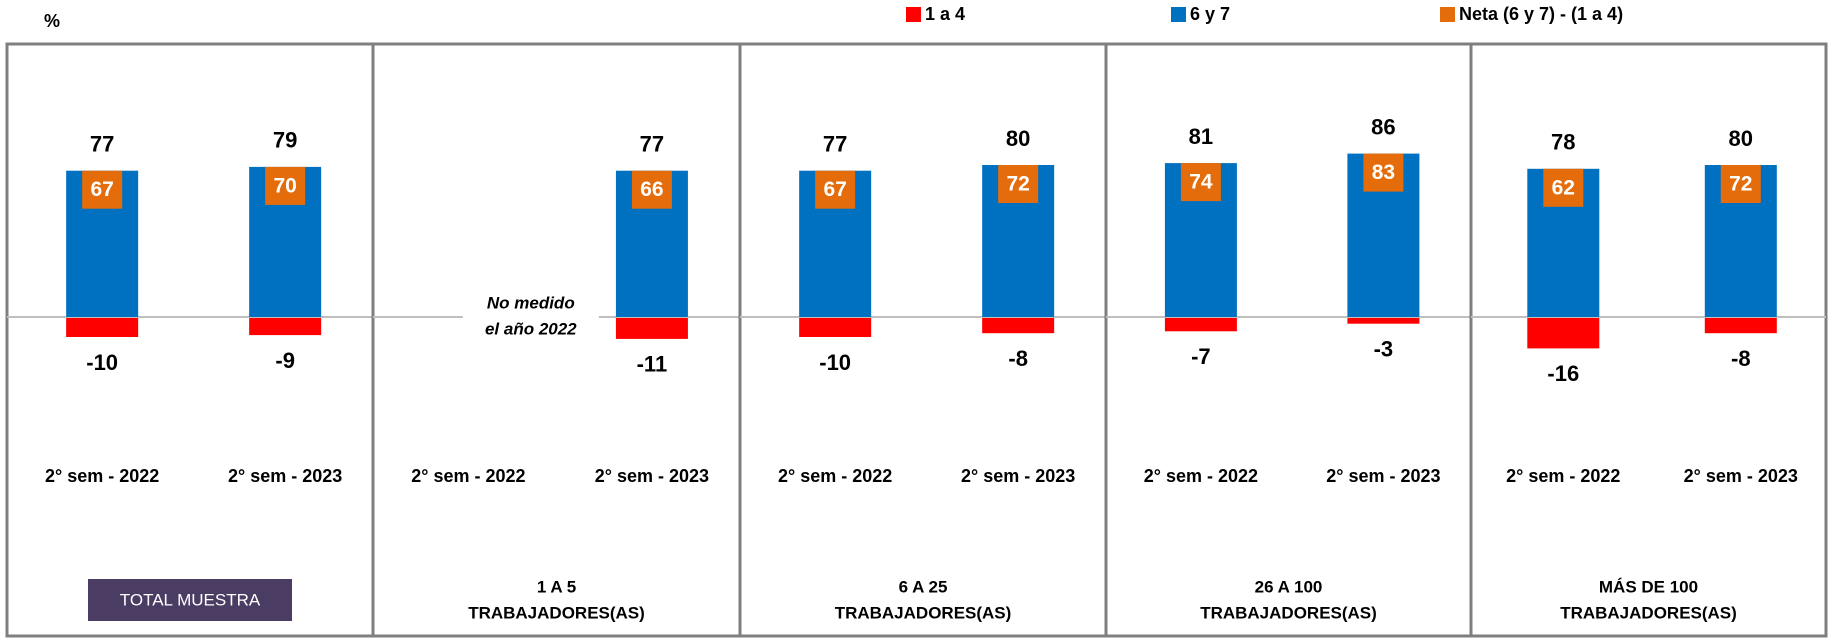 Image resolution: width=1833 pixels, height=639 pixels. Describe the element at coordinates (1201, 356) in the screenshot. I see `value-label: -7` at that location.